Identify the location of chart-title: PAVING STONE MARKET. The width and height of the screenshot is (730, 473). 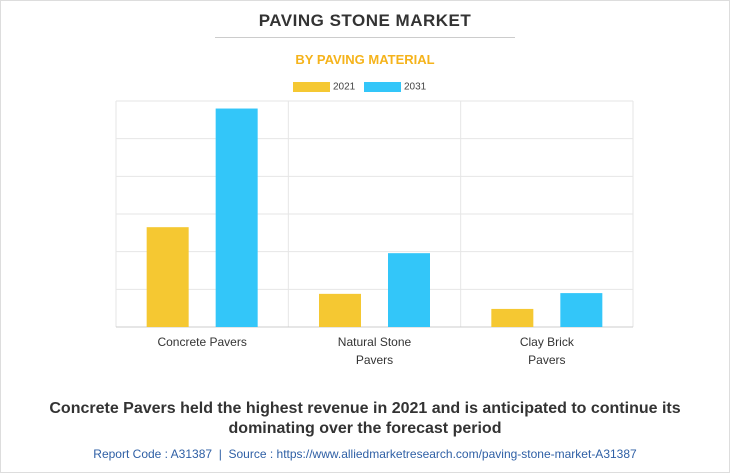
(365, 20).